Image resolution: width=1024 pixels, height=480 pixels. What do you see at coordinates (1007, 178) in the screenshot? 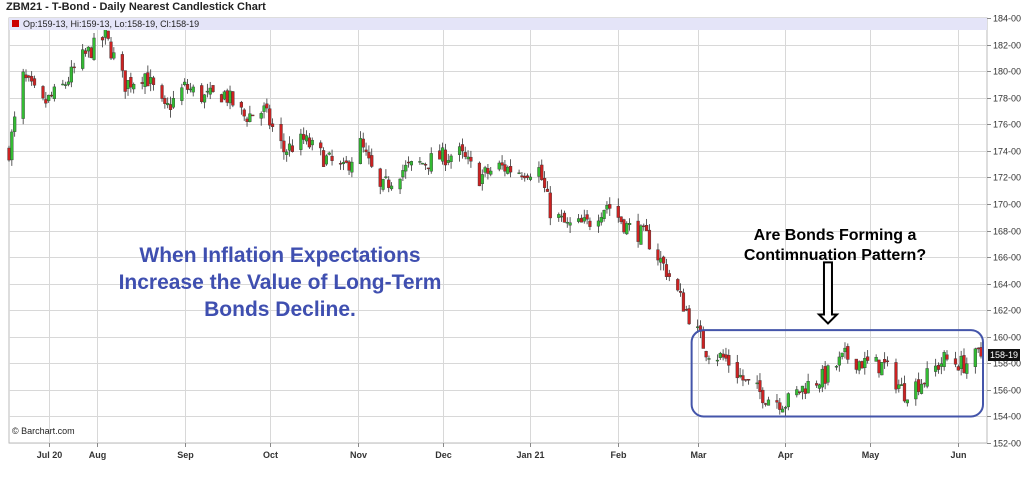
I see `y-tick-label: 172-00` at bounding box center [1007, 178].